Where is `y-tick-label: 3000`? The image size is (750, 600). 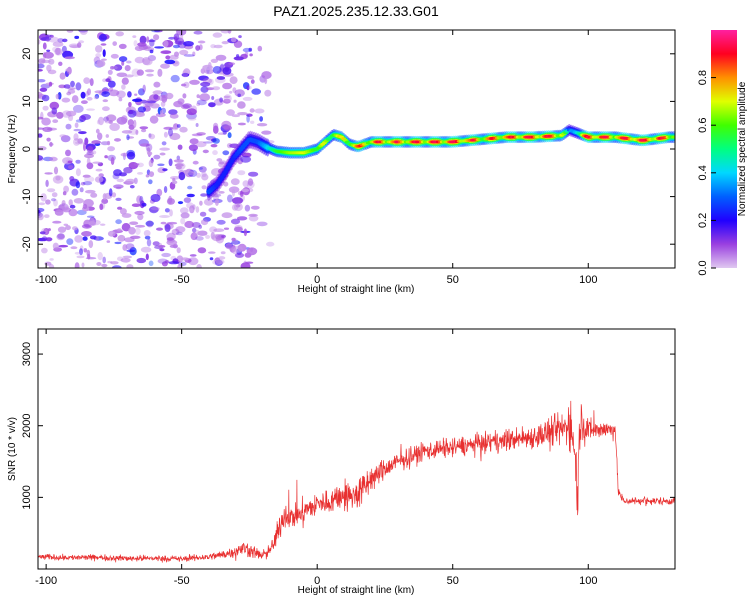
y-tick-label: 3000 is located at coordinates (27, 354).